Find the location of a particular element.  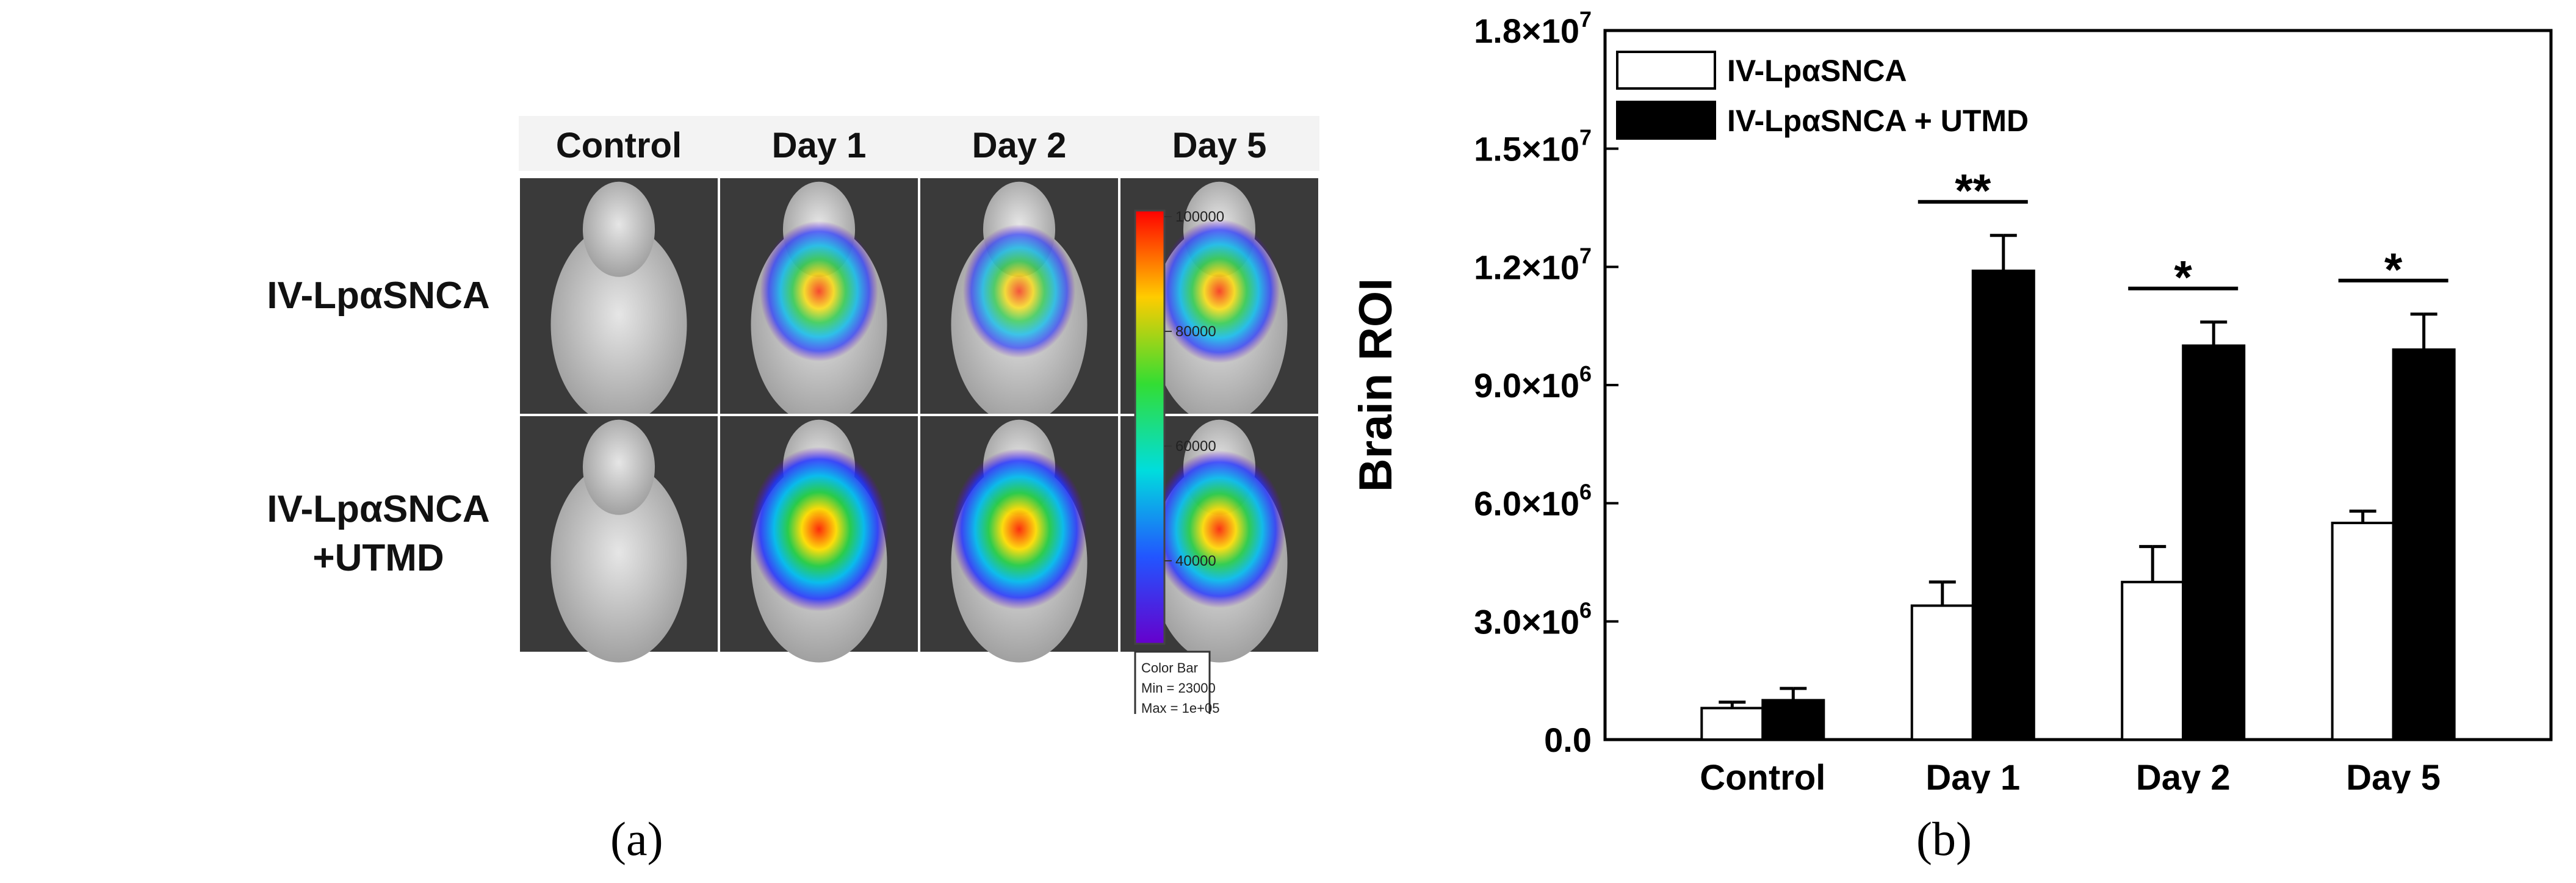

bar-s1-c3 is located at coordinates (2424, 544).